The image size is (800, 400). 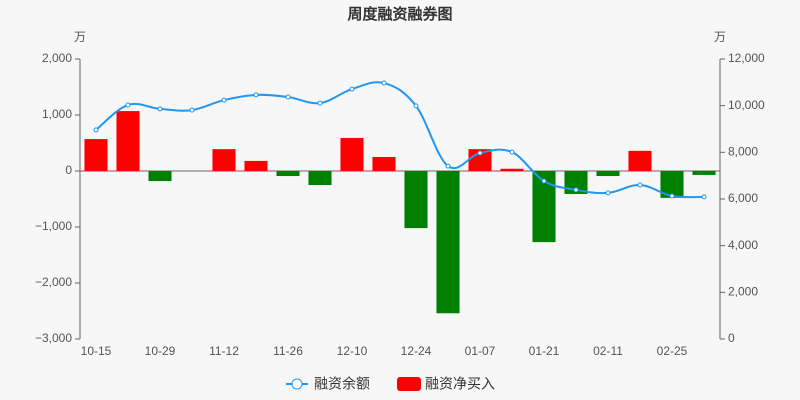 I want to click on y-tick-label: −2,000, so click(x=53, y=282).